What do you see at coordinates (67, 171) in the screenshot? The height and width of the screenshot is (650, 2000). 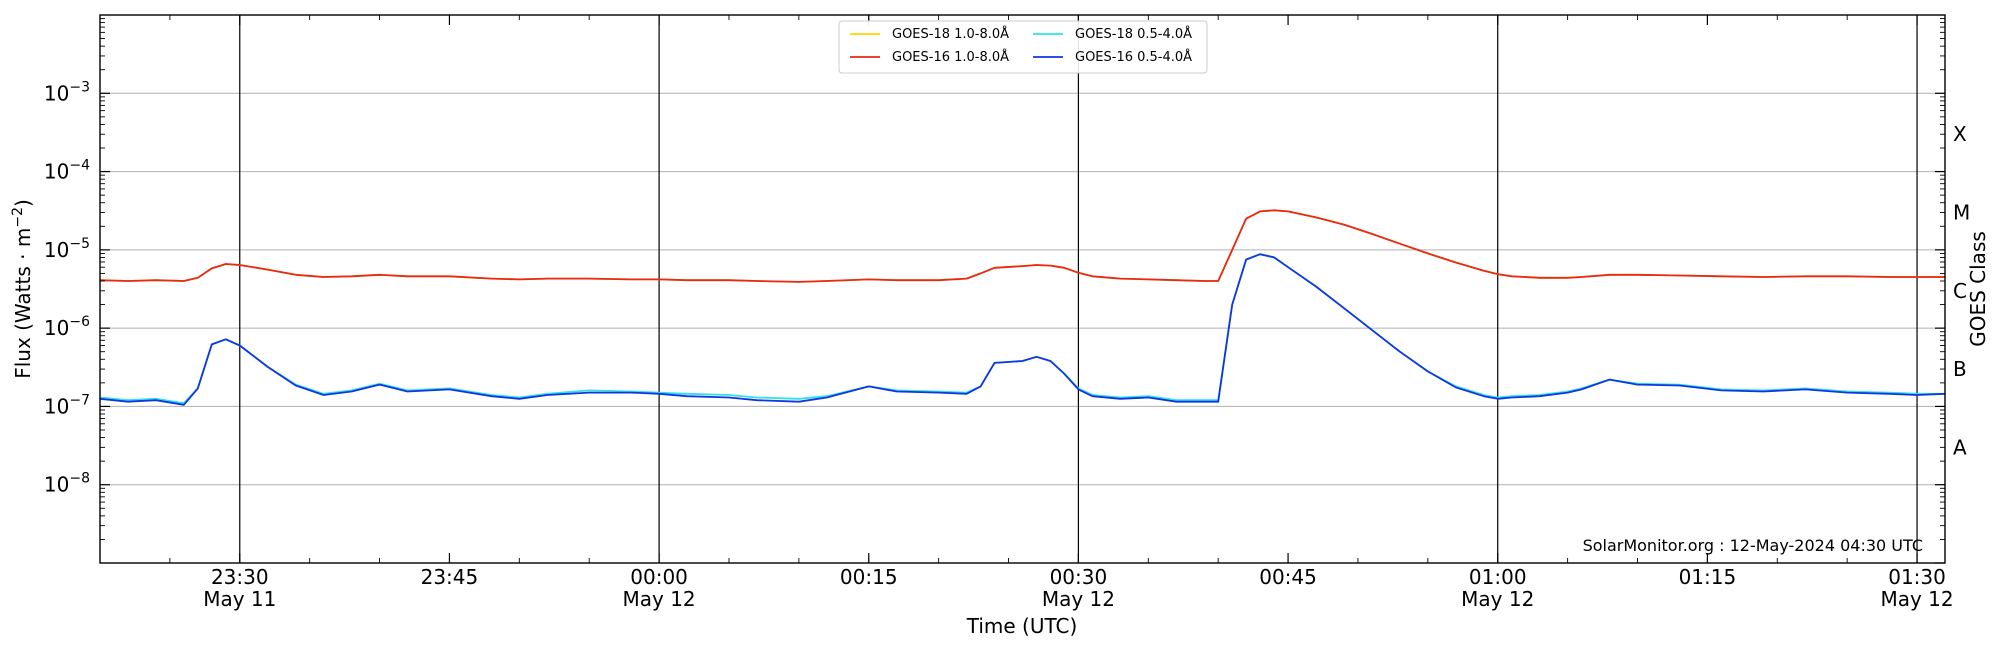 I see `y-tick-label: 10⁻⁴` at bounding box center [67, 171].